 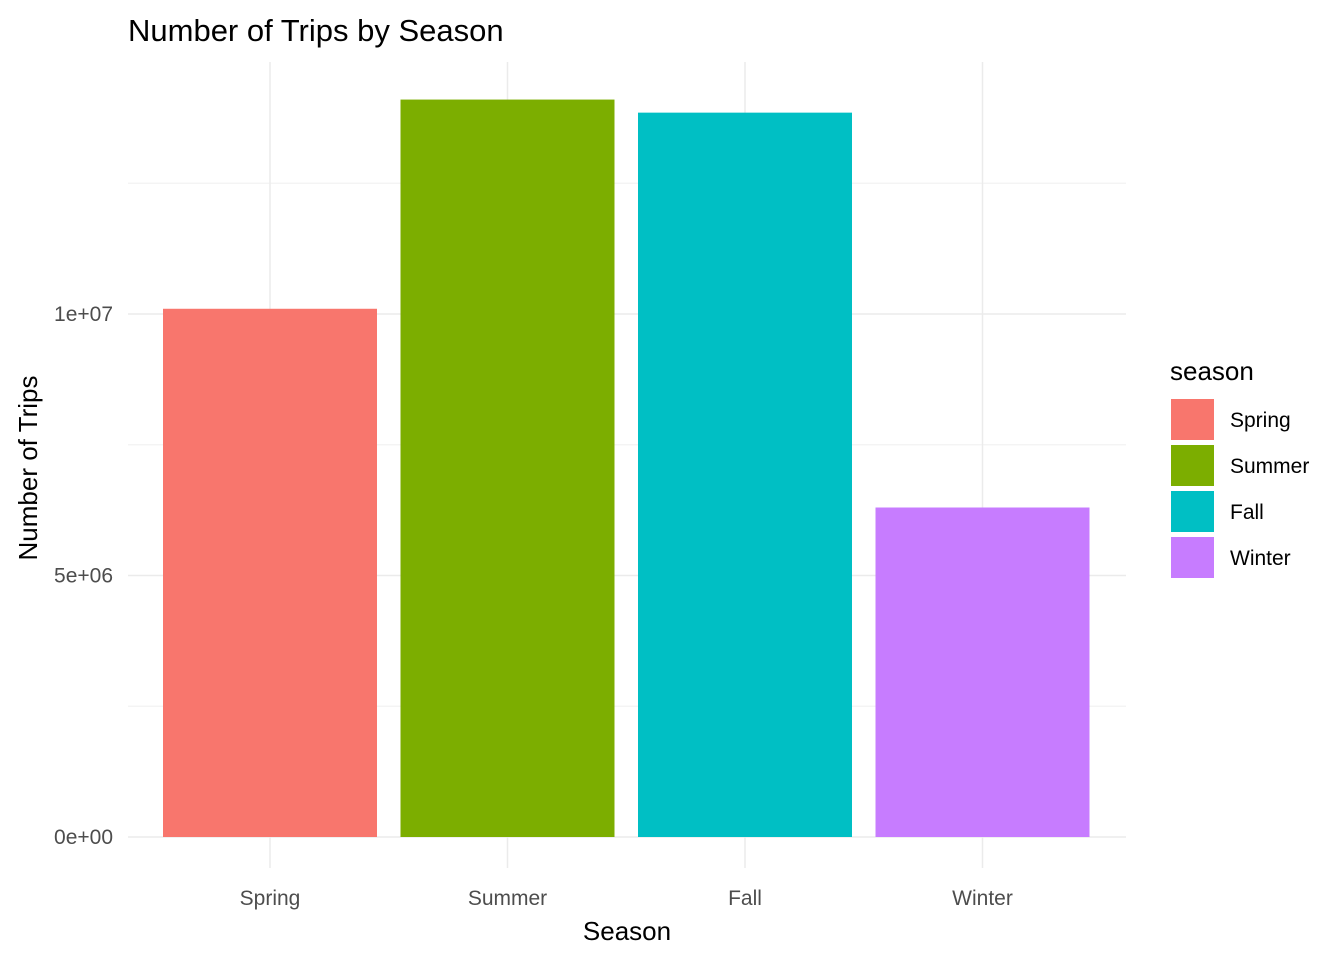 I want to click on x-axis-title: Season, so click(x=627, y=931).